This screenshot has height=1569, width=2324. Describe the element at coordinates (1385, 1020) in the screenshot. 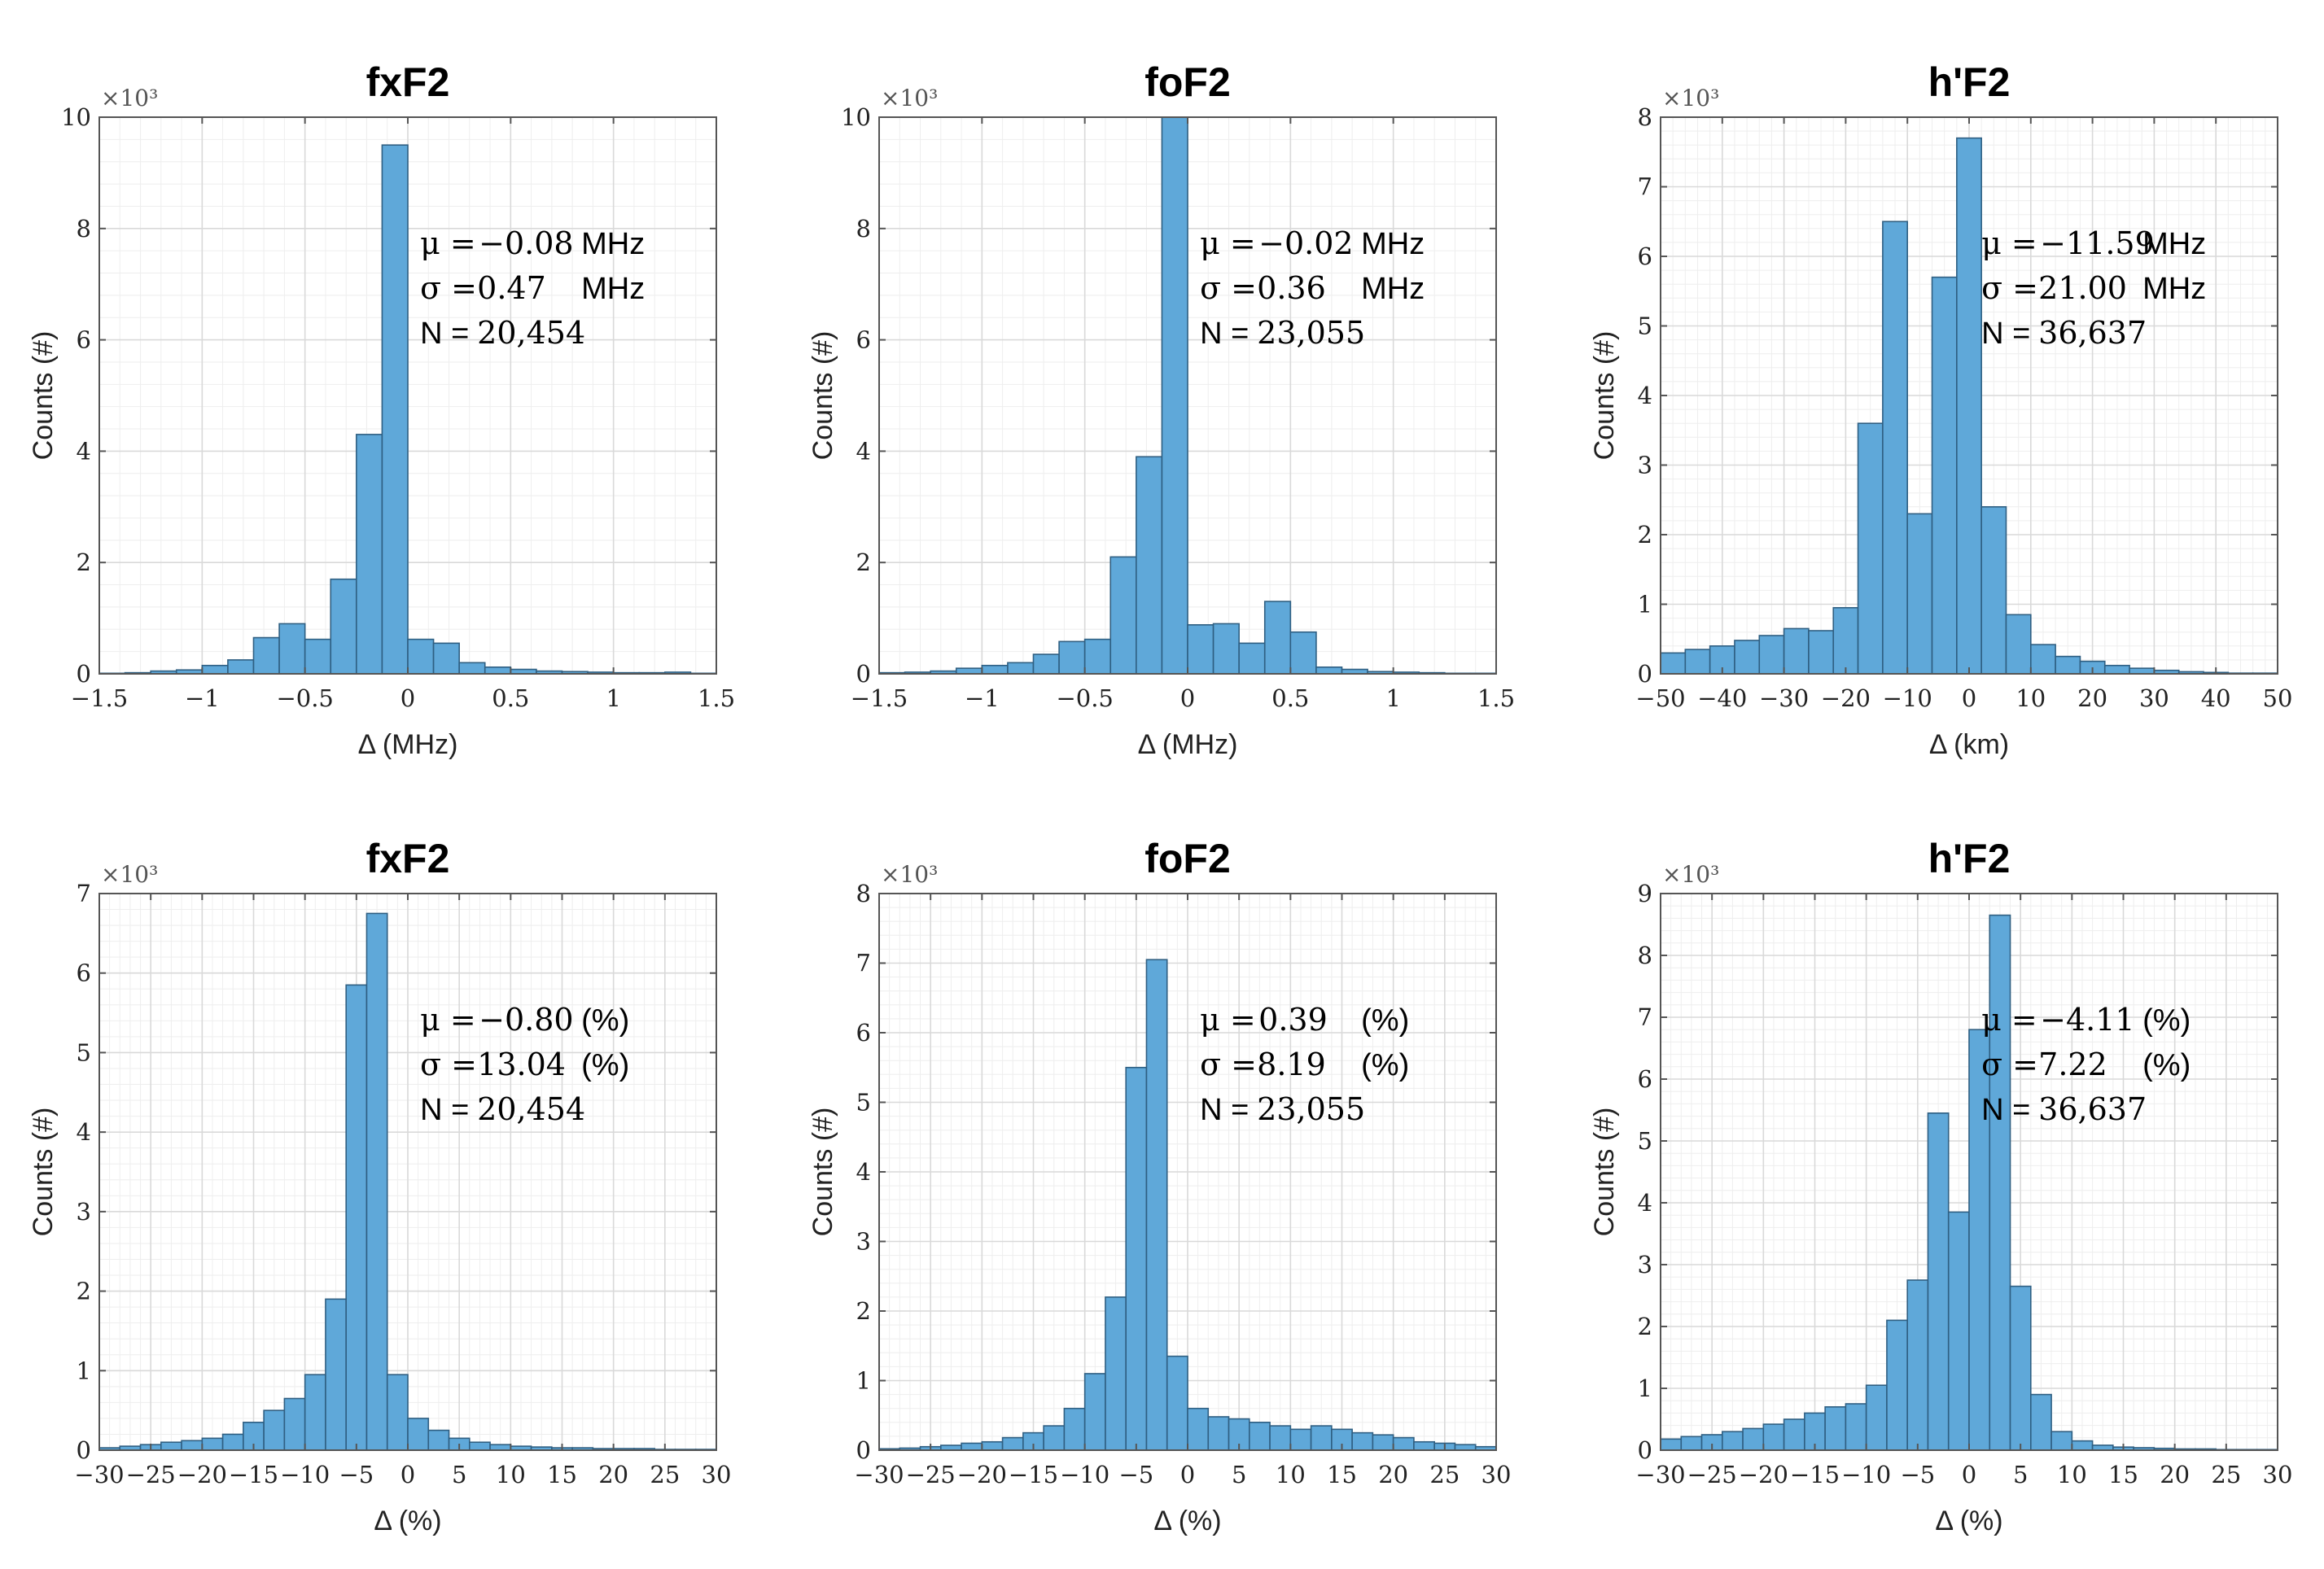

I see `mu-unit: (%)` at that location.